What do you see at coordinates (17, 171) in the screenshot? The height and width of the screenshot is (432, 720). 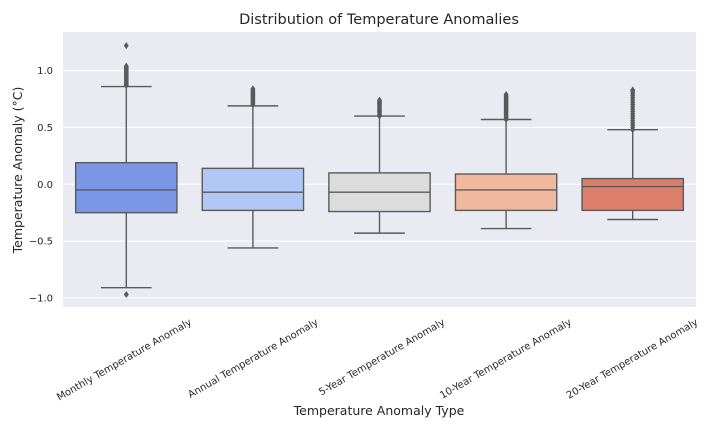 I see `y-axis-label: Temperature Anomaly (°C)` at bounding box center [17, 171].